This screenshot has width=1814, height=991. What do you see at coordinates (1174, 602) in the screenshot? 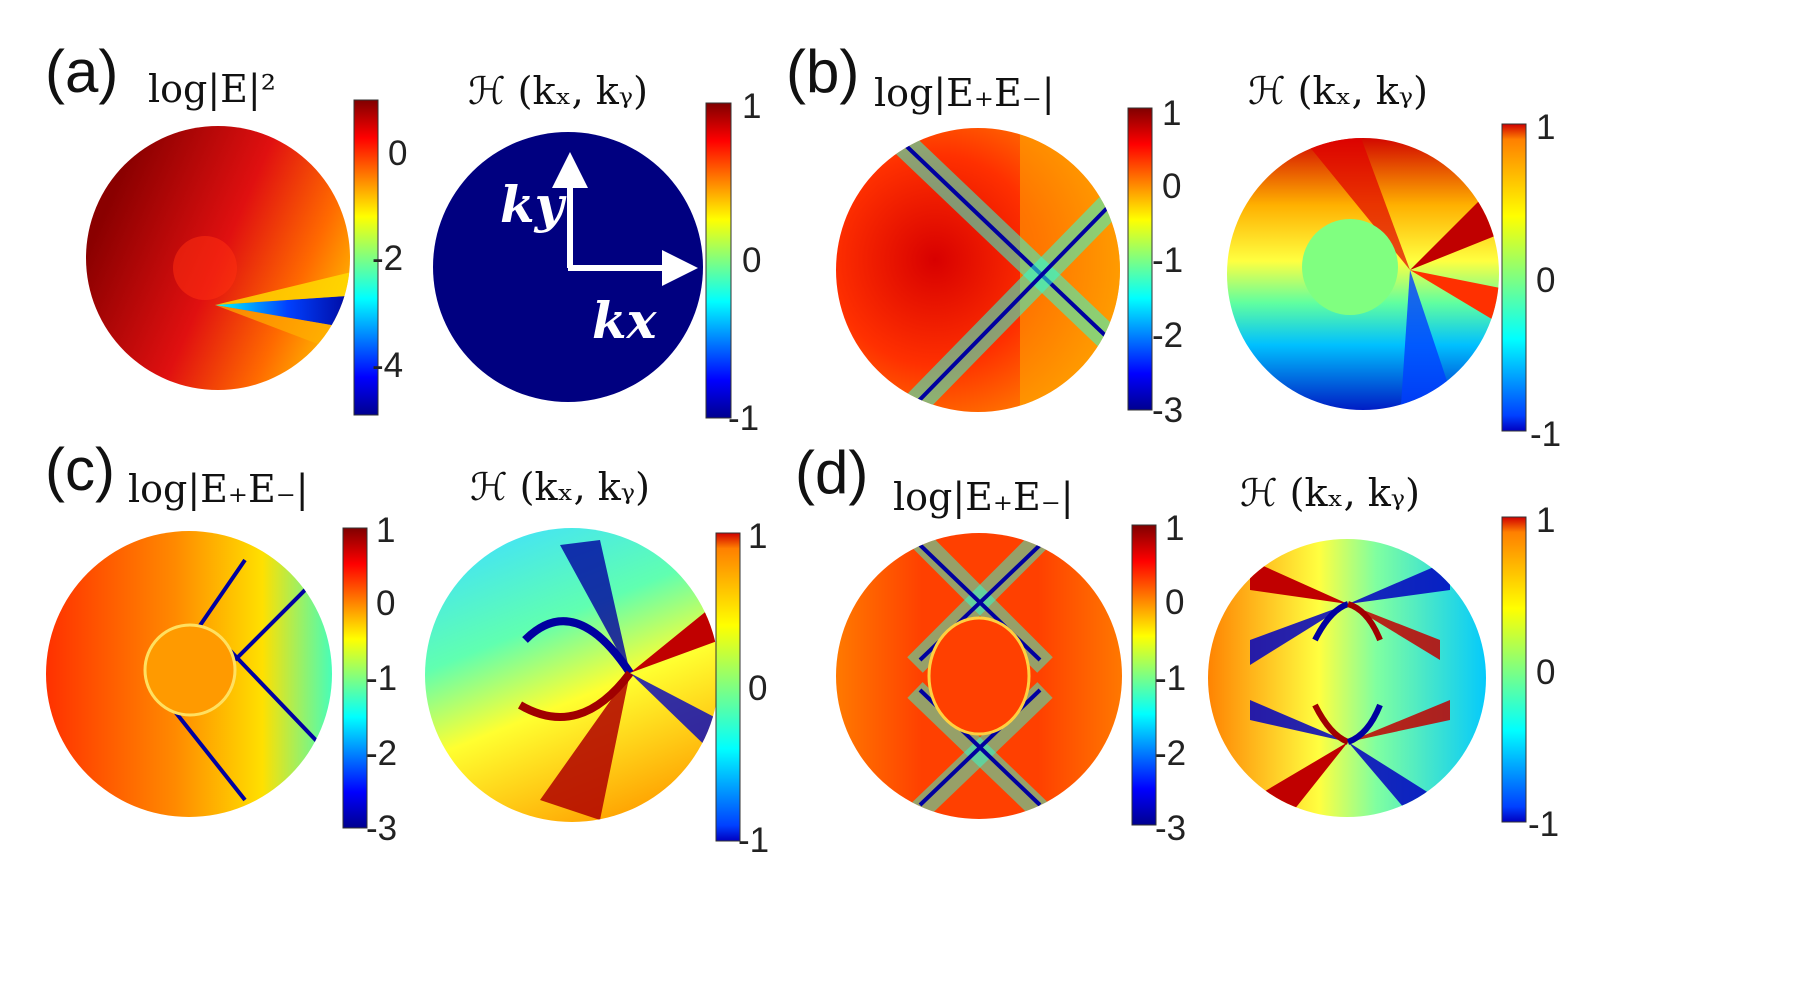
I see `panel-d-cbar-left-tick: 0` at bounding box center [1174, 602].